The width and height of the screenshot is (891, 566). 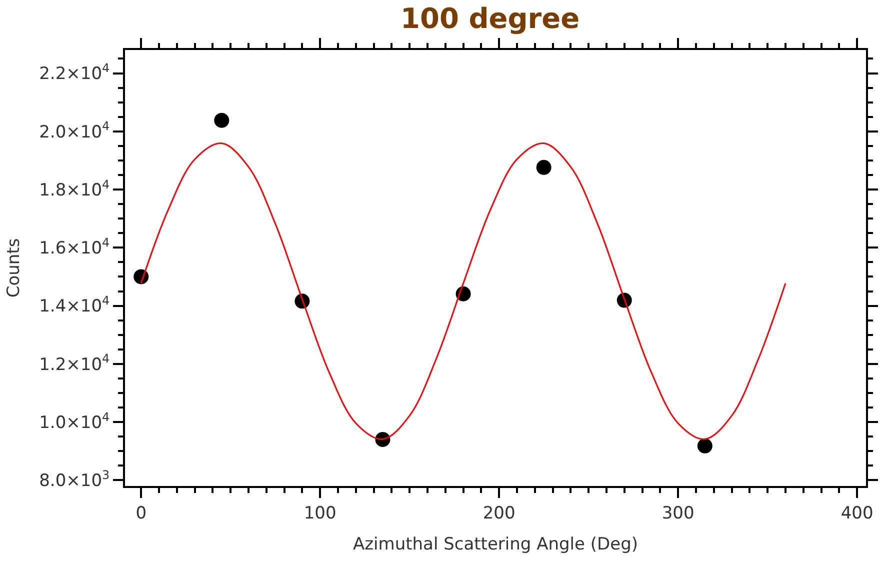 What do you see at coordinates (678, 513) in the screenshot?
I see `x-tick-label: 300` at bounding box center [678, 513].